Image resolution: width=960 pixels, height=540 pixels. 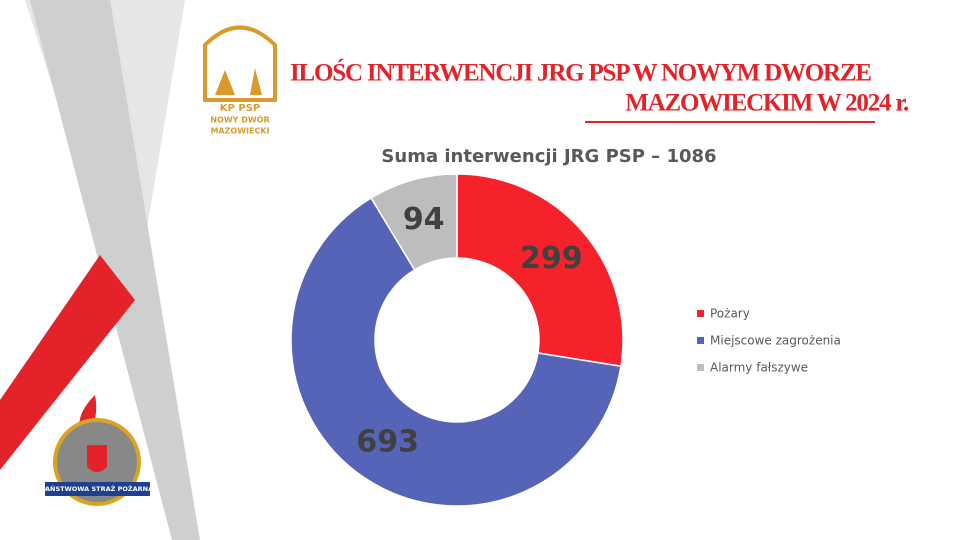 What do you see at coordinates (580, 73) in the screenshot?
I see `slide-title: ILOŚC INTERWENCJI JRG PSP W NOWYM DWORZE` at bounding box center [580, 73].